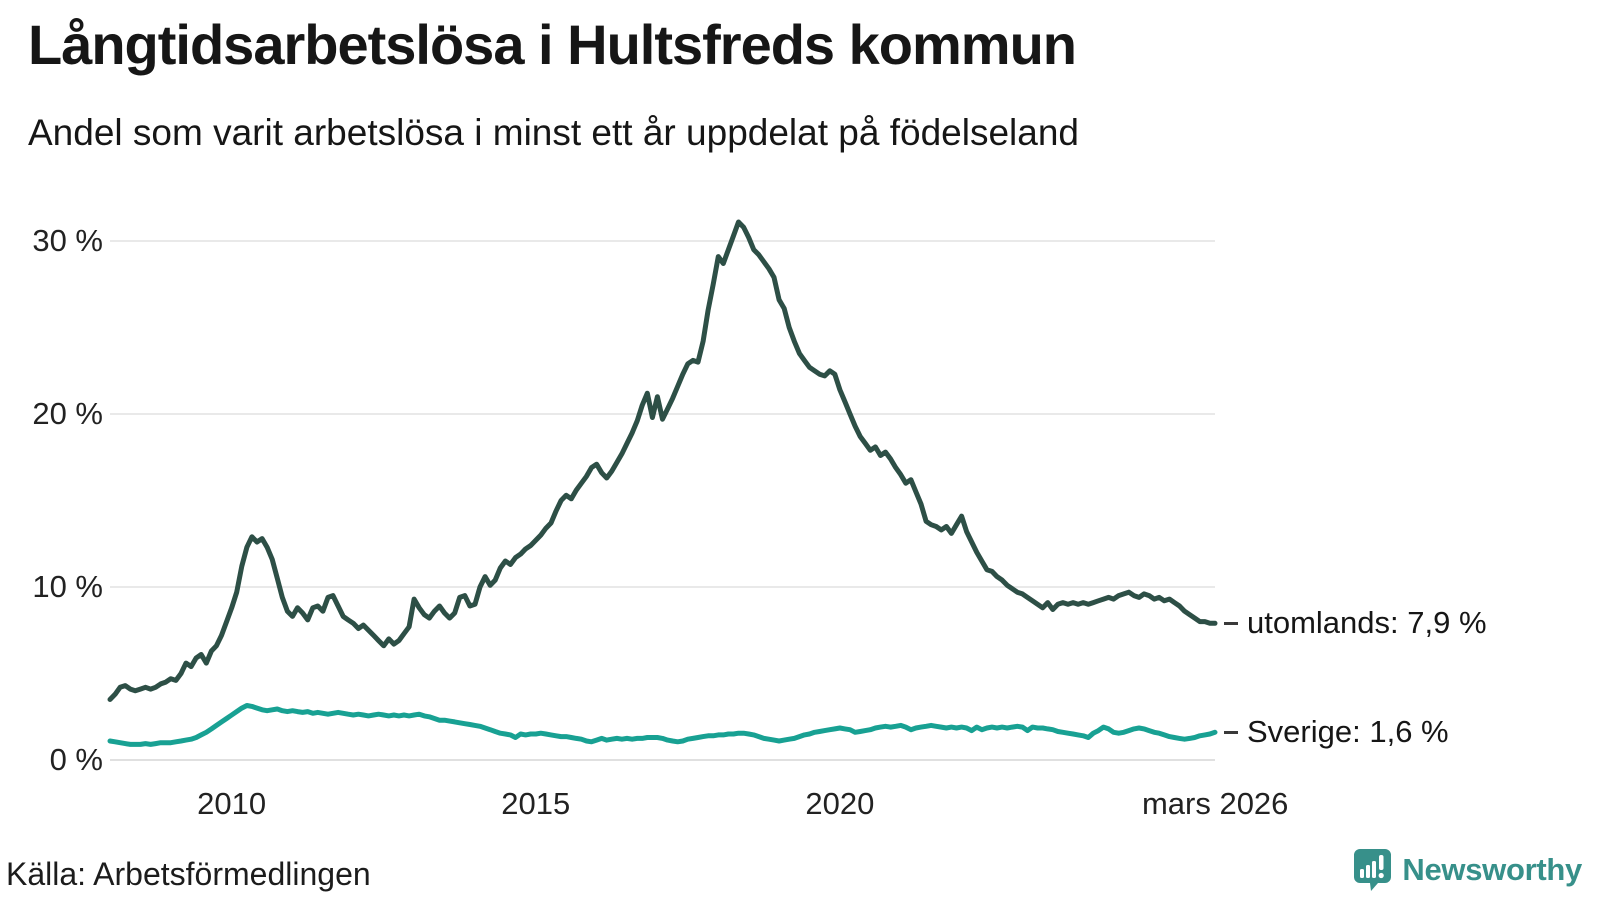  I want to click on y-tick-label-30: 30 %, so click(67, 240).